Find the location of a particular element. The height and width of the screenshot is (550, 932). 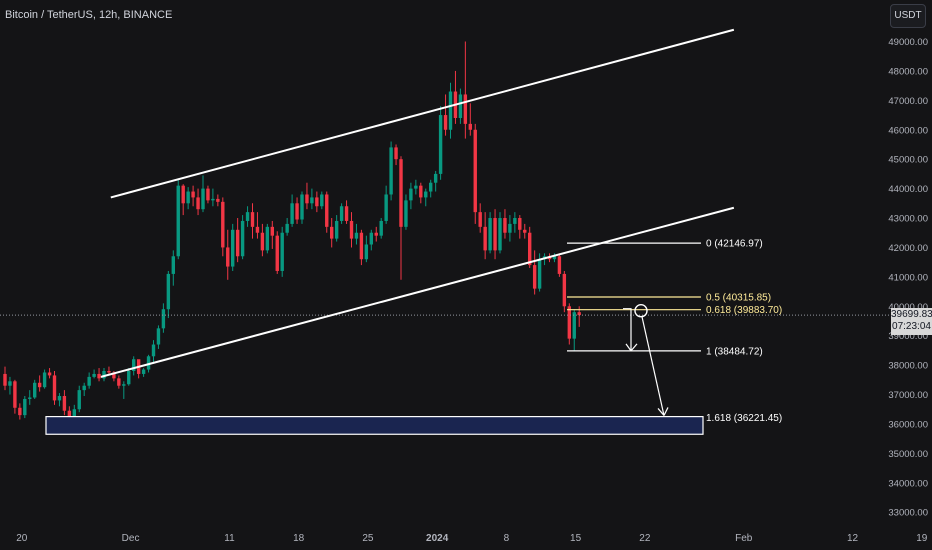

fib-label-0: 0 (42146.97) is located at coordinates (734, 244).